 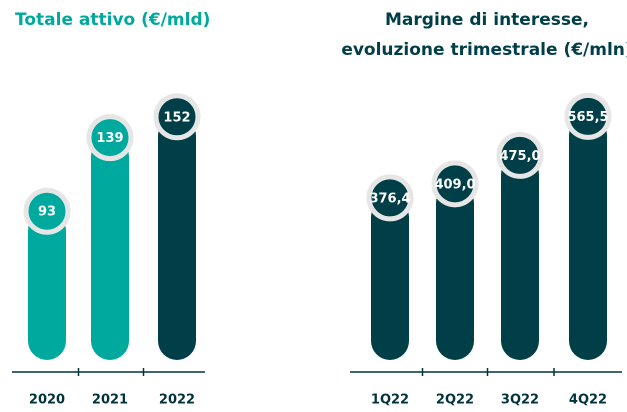 What do you see at coordinates (112, 20) in the screenshot?
I see `chart-title: Totale attivo (€/mld)` at bounding box center [112, 20].